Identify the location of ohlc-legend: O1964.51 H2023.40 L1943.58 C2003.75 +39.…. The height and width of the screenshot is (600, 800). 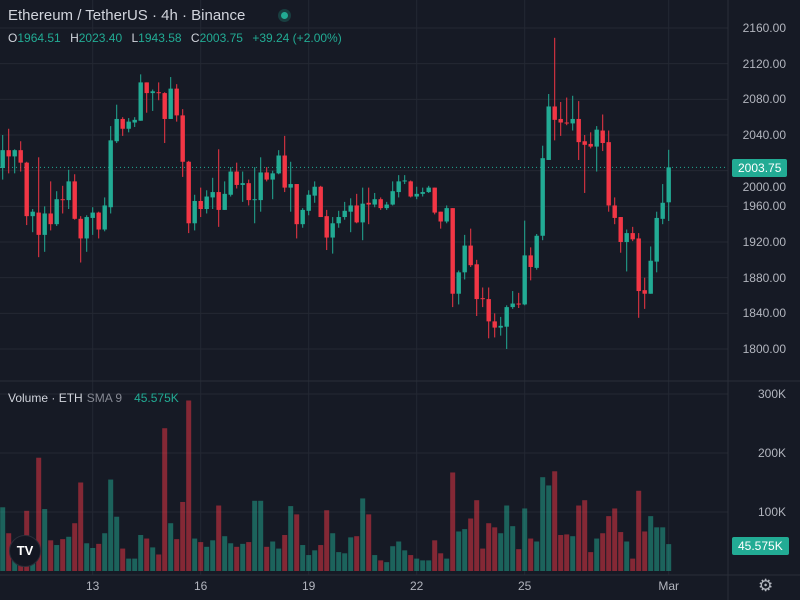
(178, 38).